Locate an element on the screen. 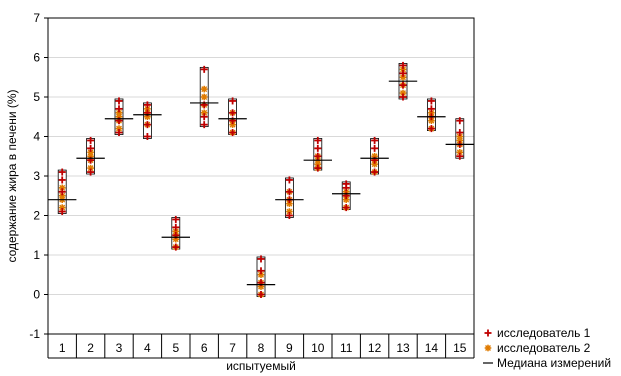 The height and width of the screenshot is (376, 621). y-tick-label: 6 is located at coordinates (36, 58).